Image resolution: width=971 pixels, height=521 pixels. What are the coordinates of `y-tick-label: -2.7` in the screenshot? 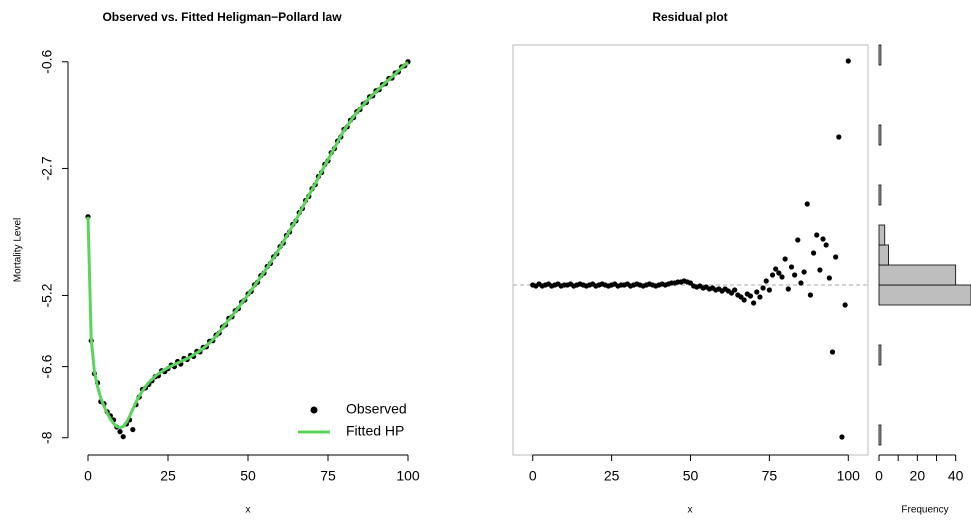 It's located at (47, 168).